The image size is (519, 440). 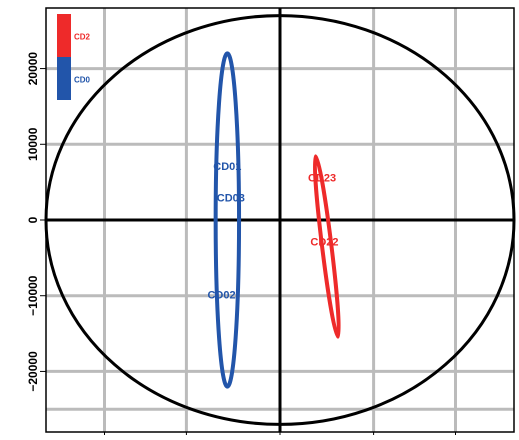 What do you see at coordinates (272, 231) in the screenshot?
I see `label-layer: CD01 CD03 CD02 CD23 CD22` at bounding box center [272, 231].